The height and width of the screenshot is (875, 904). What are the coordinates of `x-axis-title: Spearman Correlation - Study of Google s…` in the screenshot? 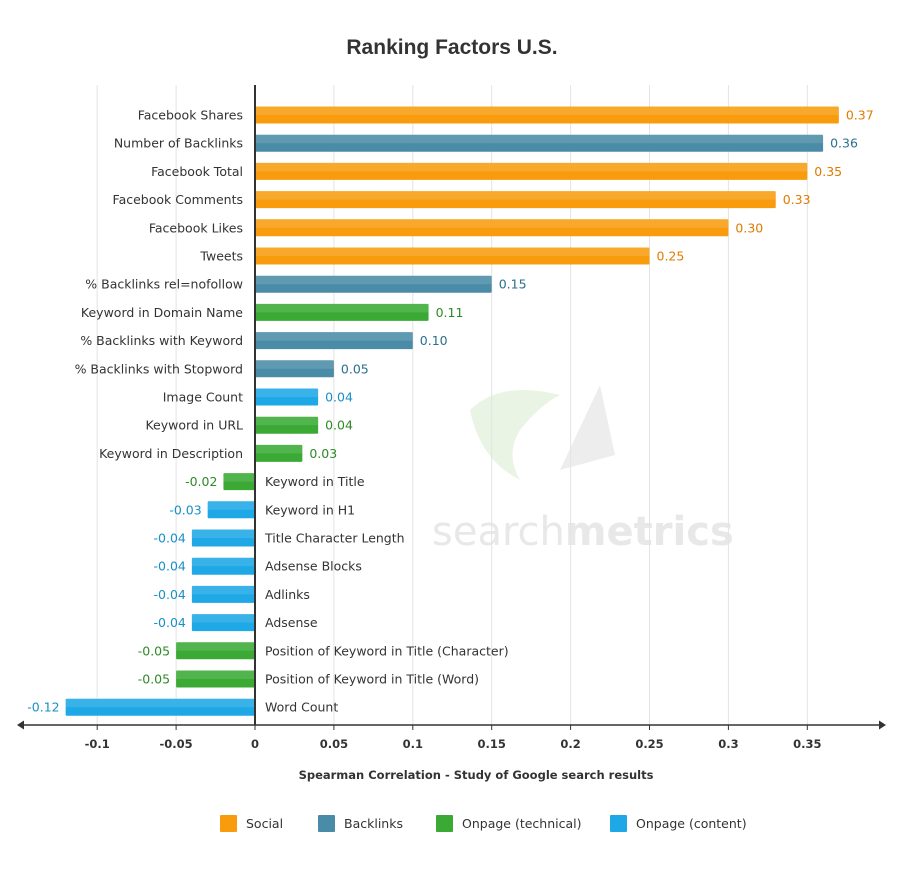 It's located at (476, 775).